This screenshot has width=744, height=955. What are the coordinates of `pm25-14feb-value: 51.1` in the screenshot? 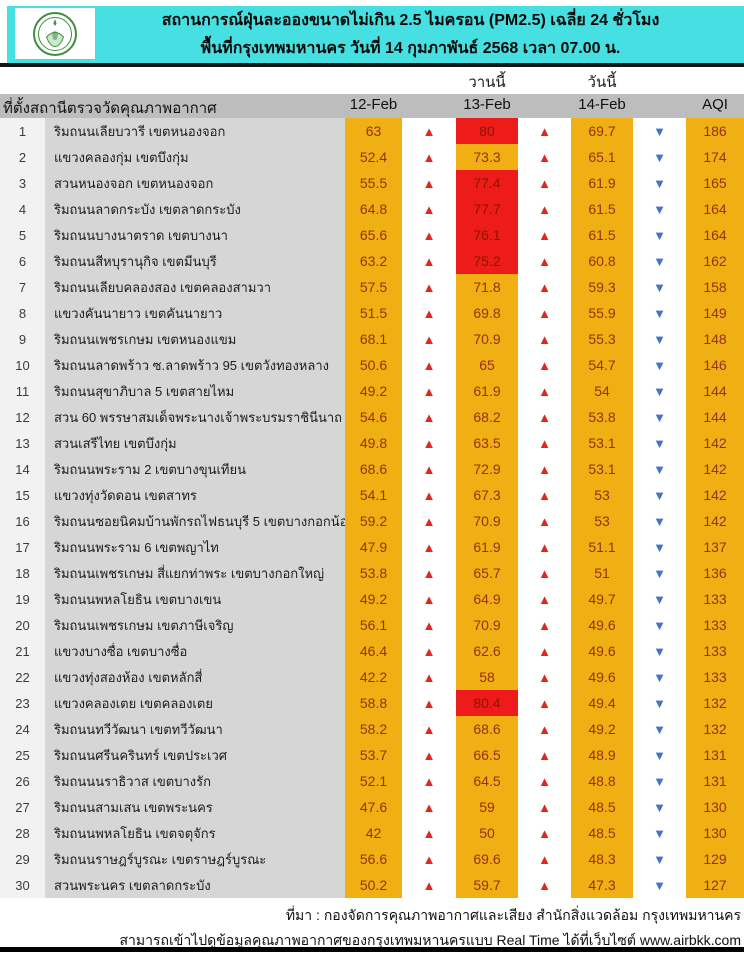 It's located at (602, 547).